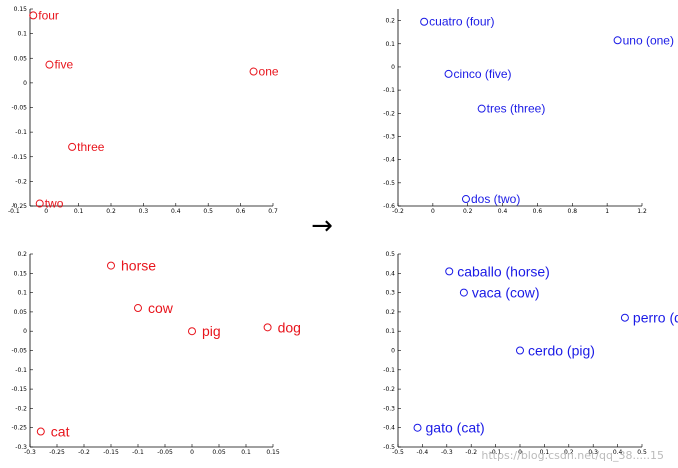 The image size is (678, 468). What do you see at coordinates (91, 147) in the screenshot?
I see `data-point-label: three` at bounding box center [91, 147].